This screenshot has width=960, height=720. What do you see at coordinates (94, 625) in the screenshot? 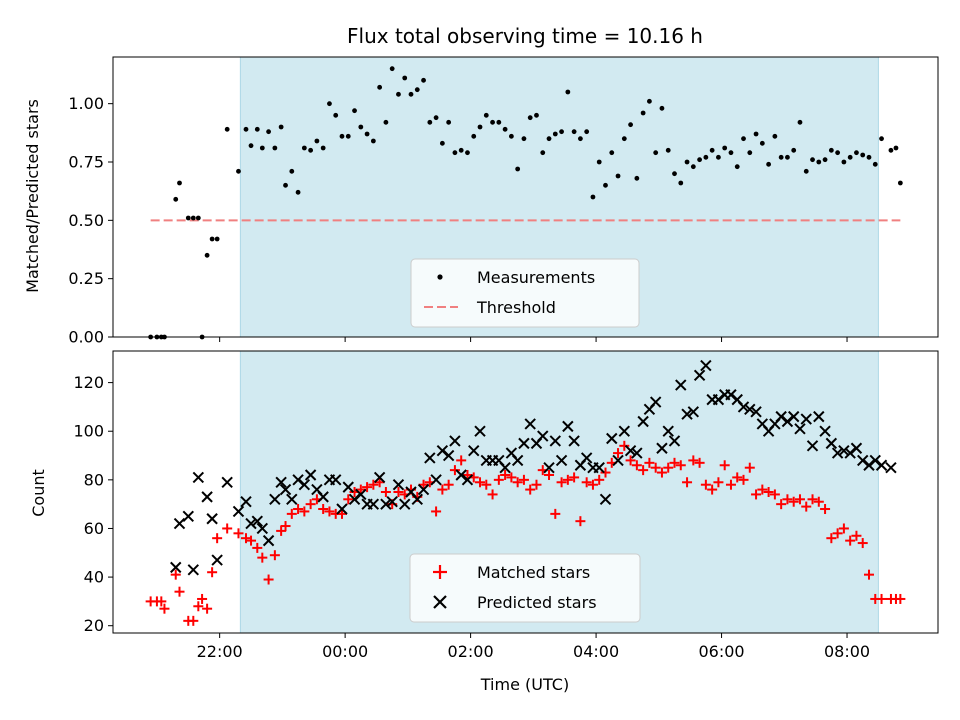
I see `bottom-ytick-label: 20` at bounding box center [94, 625].